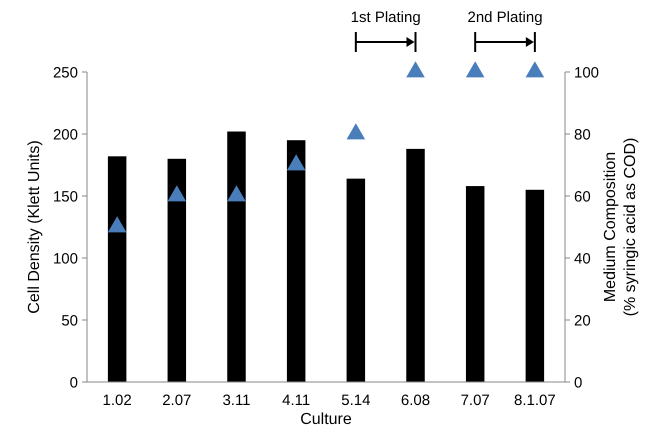  What do you see at coordinates (34, 227) in the screenshot?
I see `y-axis-title: Cell Density (Klett Units)` at bounding box center [34, 227].